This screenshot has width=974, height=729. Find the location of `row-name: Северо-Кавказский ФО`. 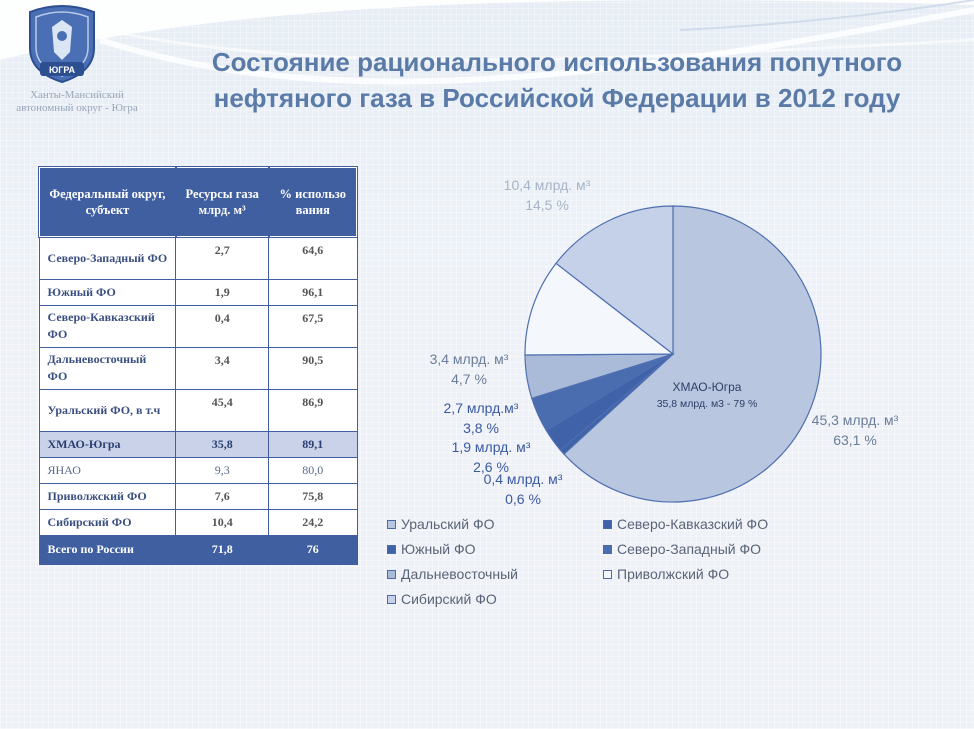

row-name: Северо-Кавказский ФО is located at coordinates (107, 326).